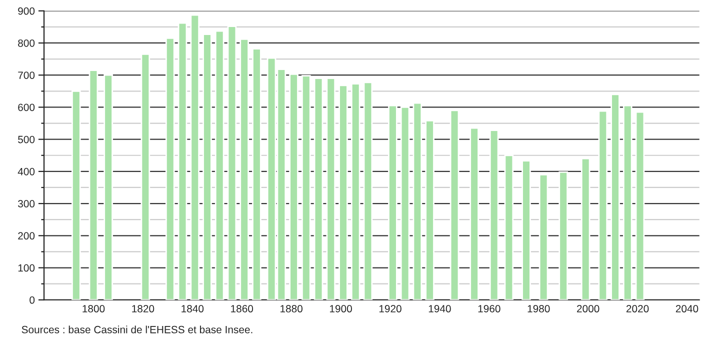 Image resolution: width=710 pixels, height=340 pixels. What do you see at coordinates (341, 308) in the screenshot?
I see `x-tick-label: 1900` at bounding box center [341, 308].